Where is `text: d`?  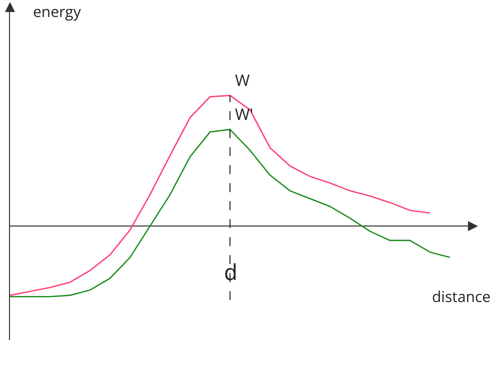 text: d is located at coordinates (231, 272).